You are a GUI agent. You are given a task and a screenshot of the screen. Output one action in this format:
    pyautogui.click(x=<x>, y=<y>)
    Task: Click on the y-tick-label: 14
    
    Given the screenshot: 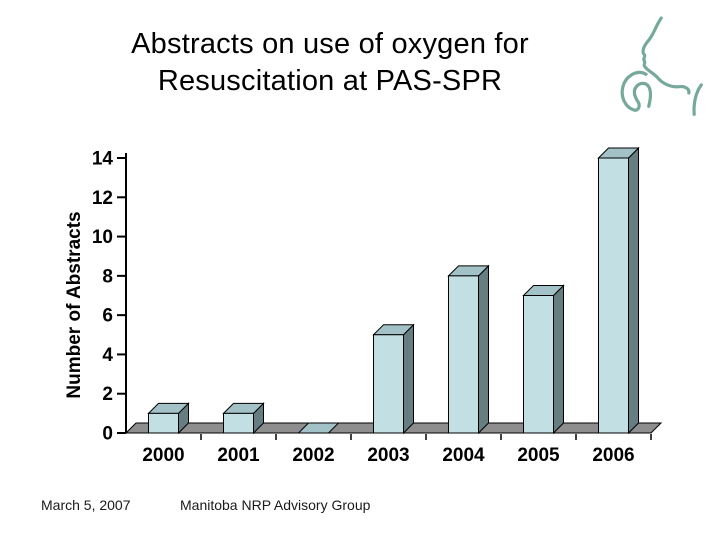 What is the action you would take?
    pyautogui.click(x=103, y=159)
    